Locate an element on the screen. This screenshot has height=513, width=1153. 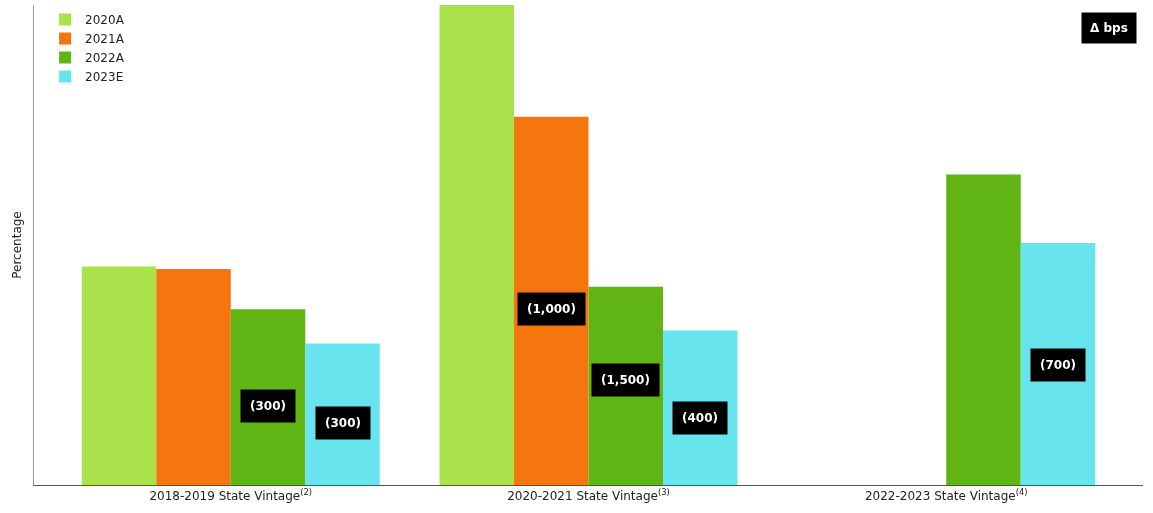
x-tick-label: 2018-2019 State Vintage$^{(2)}$ is located at coordinates (231, 495).